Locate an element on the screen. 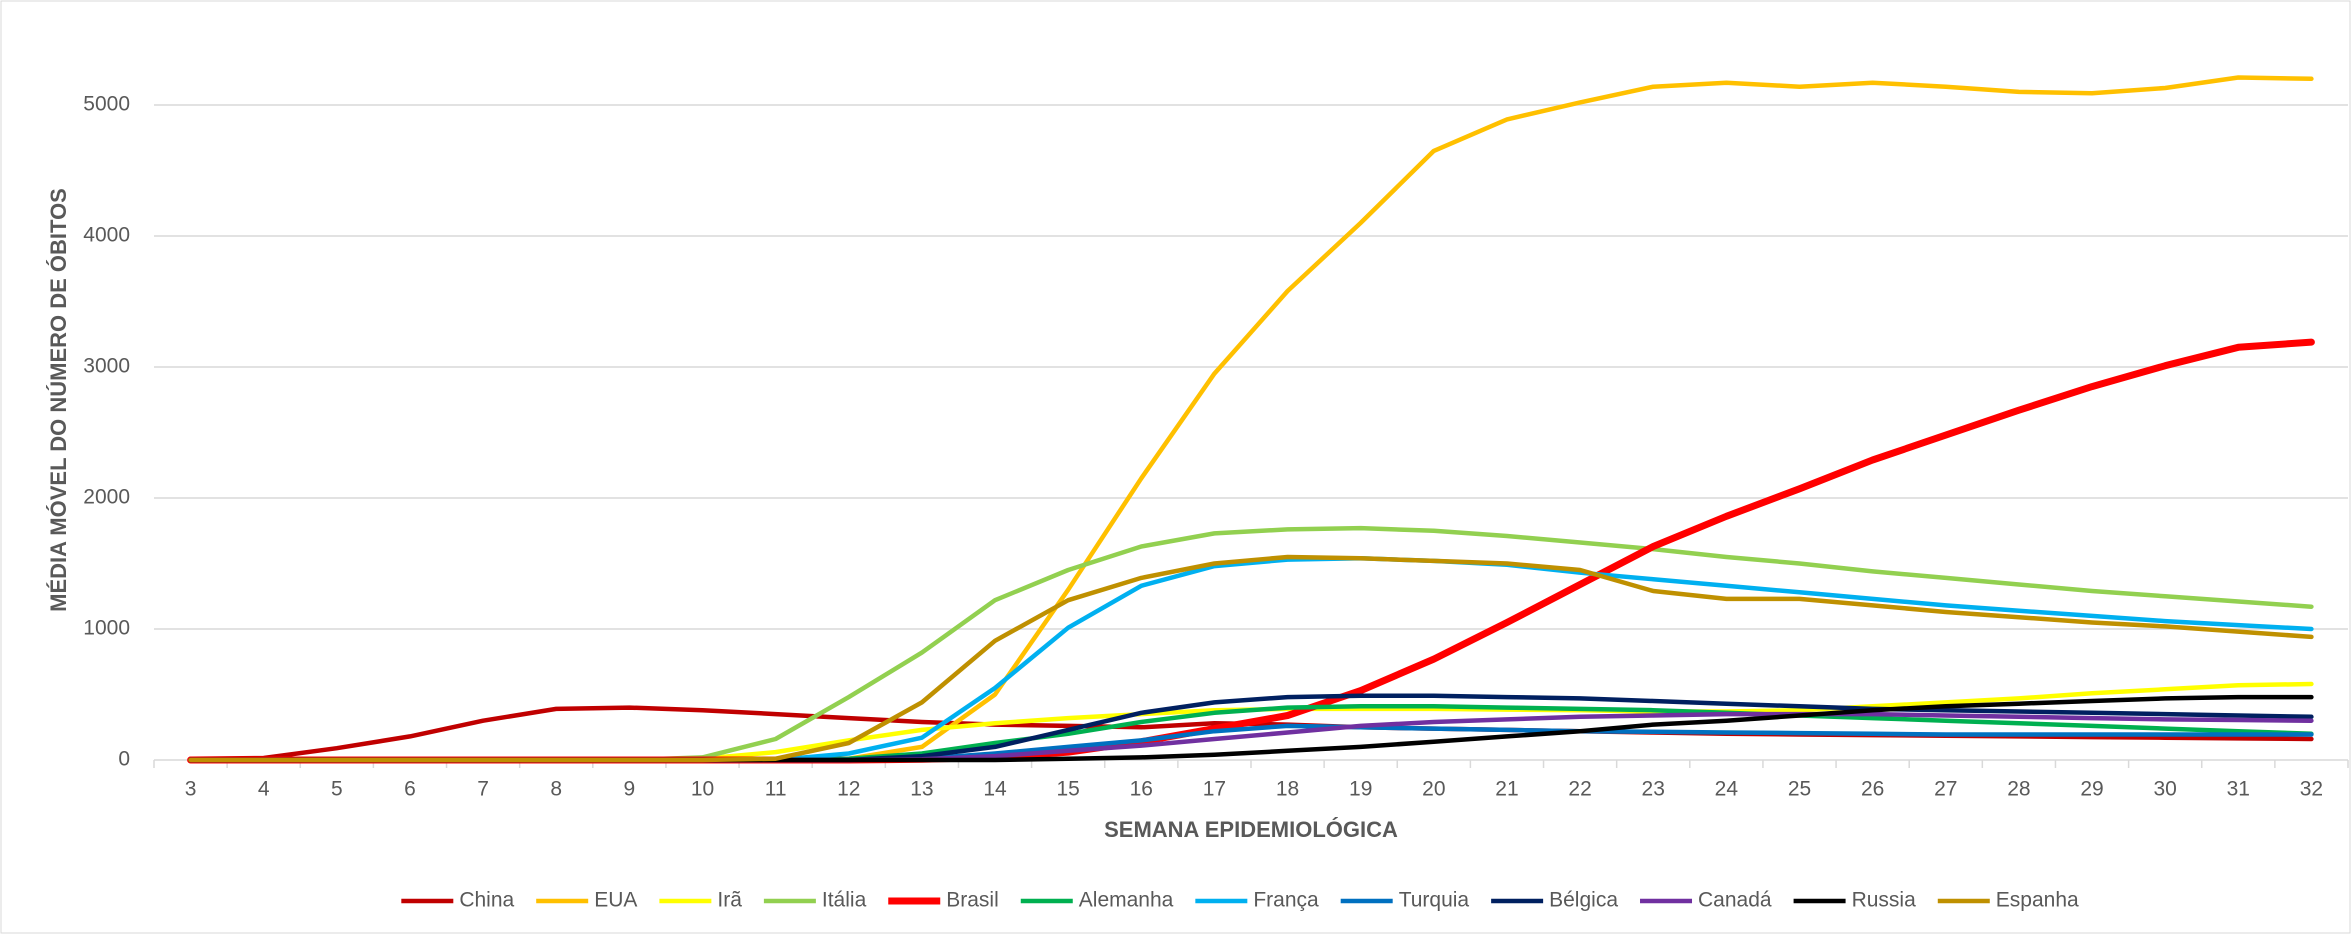 This screenshot has height=934, width=2351. x-tick-label: 10 is located at coordinates (702, 789).